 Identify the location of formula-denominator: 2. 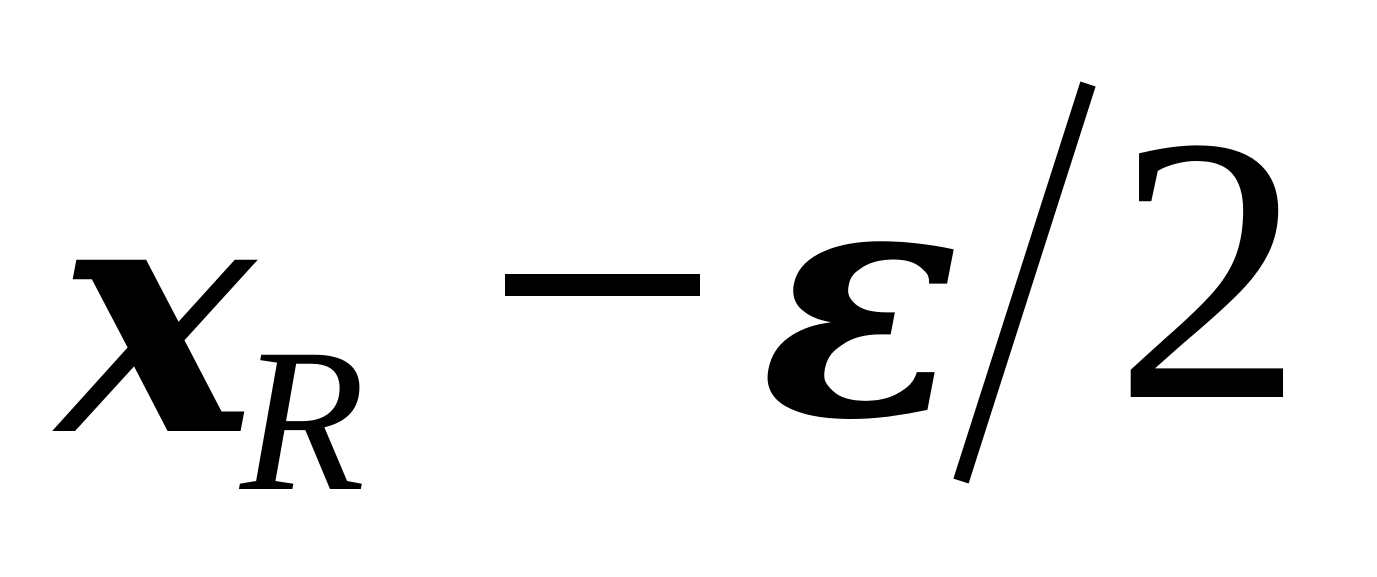
(1209, 269).